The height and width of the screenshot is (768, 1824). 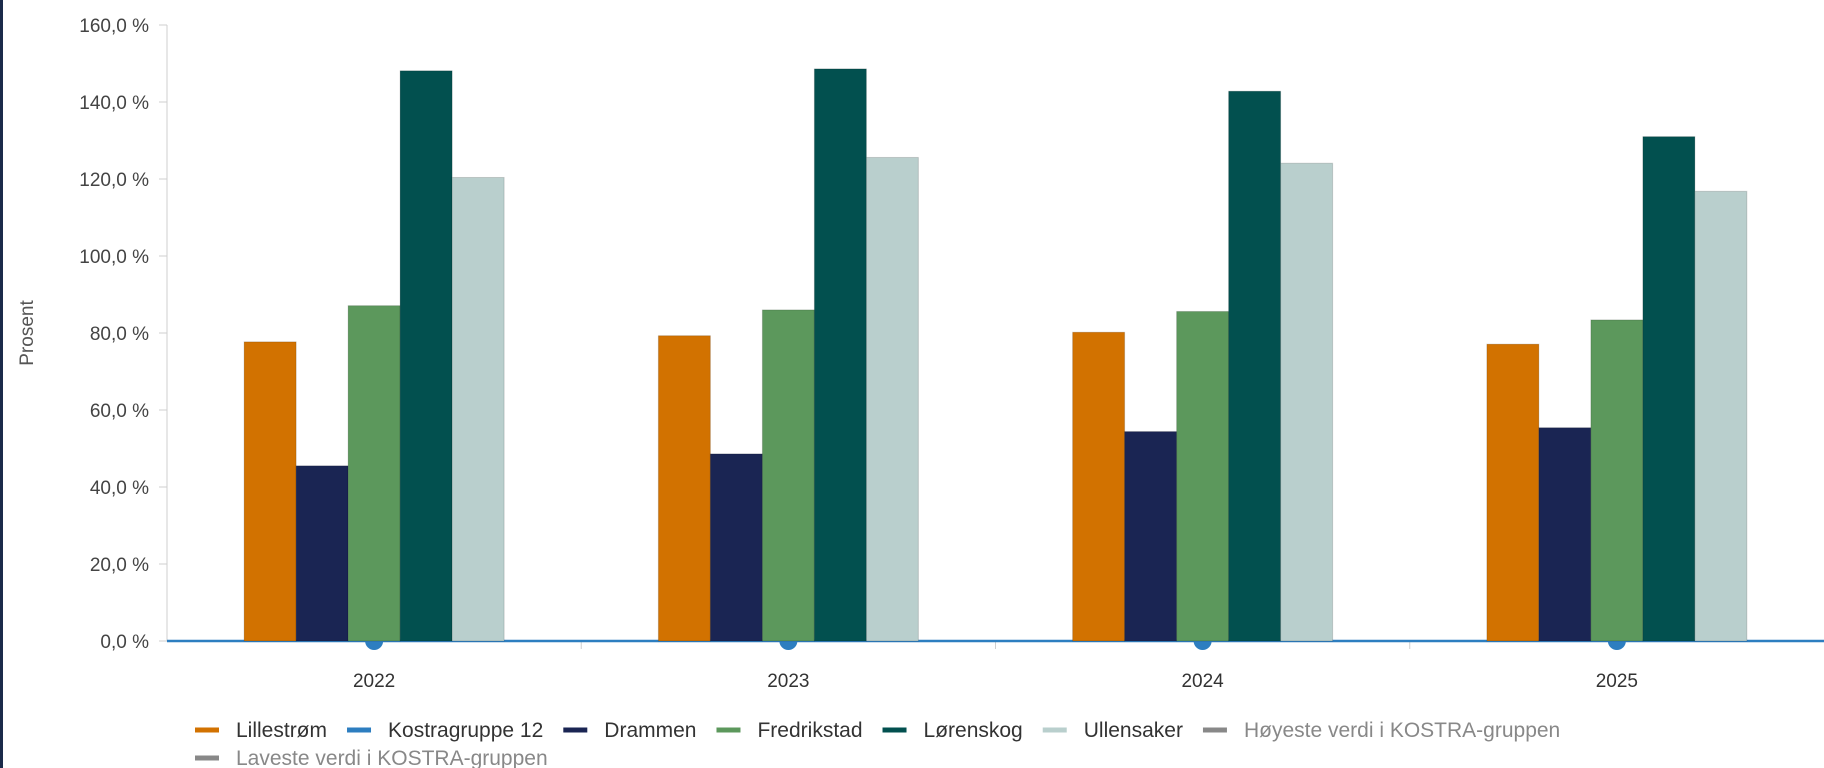 What do you see at coordinates (809, 730) in the screenshot?
I see `legend-label: Fredrikstad` at bounding box center [809, 730].